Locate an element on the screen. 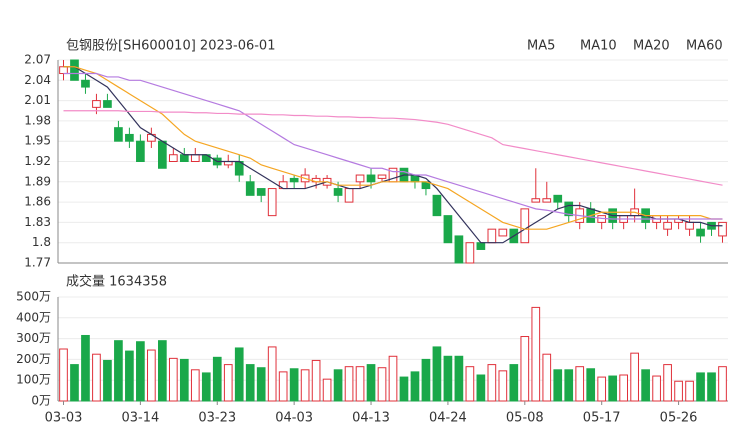  y-tick-label: 1.98 is located at coordinates (37, 120).